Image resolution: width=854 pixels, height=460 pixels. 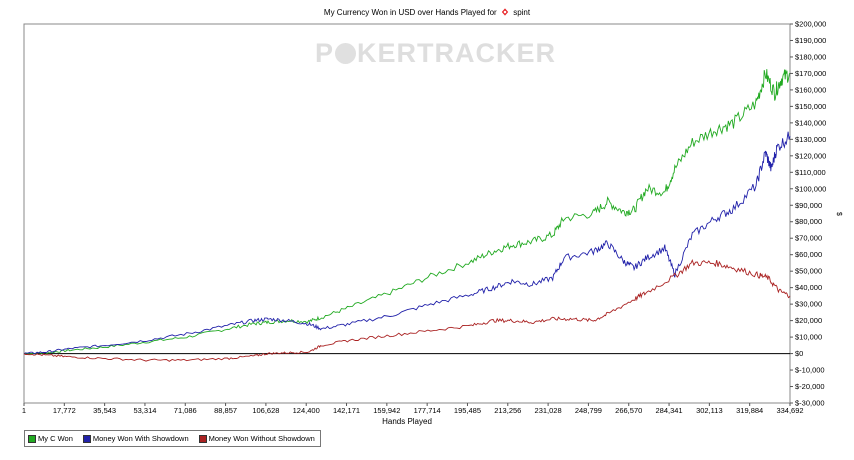 I want to click on y-tick-label: $20,000, so click(x=808, y=320).